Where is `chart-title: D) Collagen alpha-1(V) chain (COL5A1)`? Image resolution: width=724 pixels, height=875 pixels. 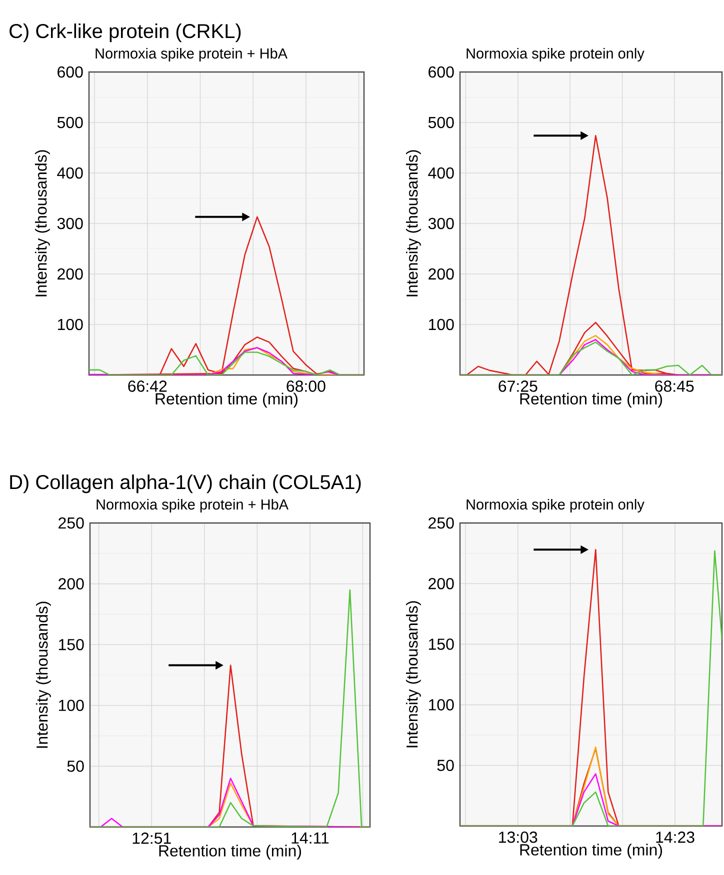
chart-title: D) Collagen alpha-1(V) chain (COL5A1) is located at coordinates (185, 484).